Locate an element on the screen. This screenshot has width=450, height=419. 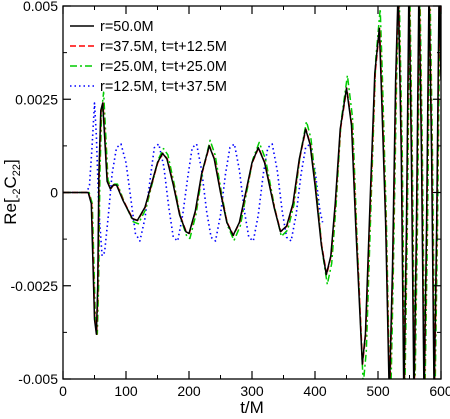
y-axis-title-sub: 22 is located at coordinates (17, 170).